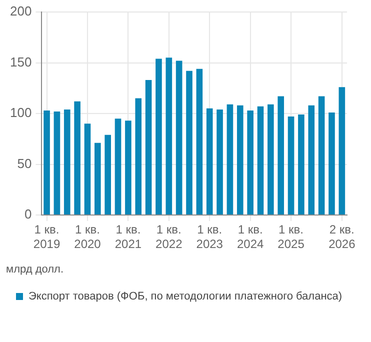 The image size is (371, 342). What do you see at coordinates (21, 62) in the screenshot?
I see `y-tick-label: 150` at bounding box center [21, 62].